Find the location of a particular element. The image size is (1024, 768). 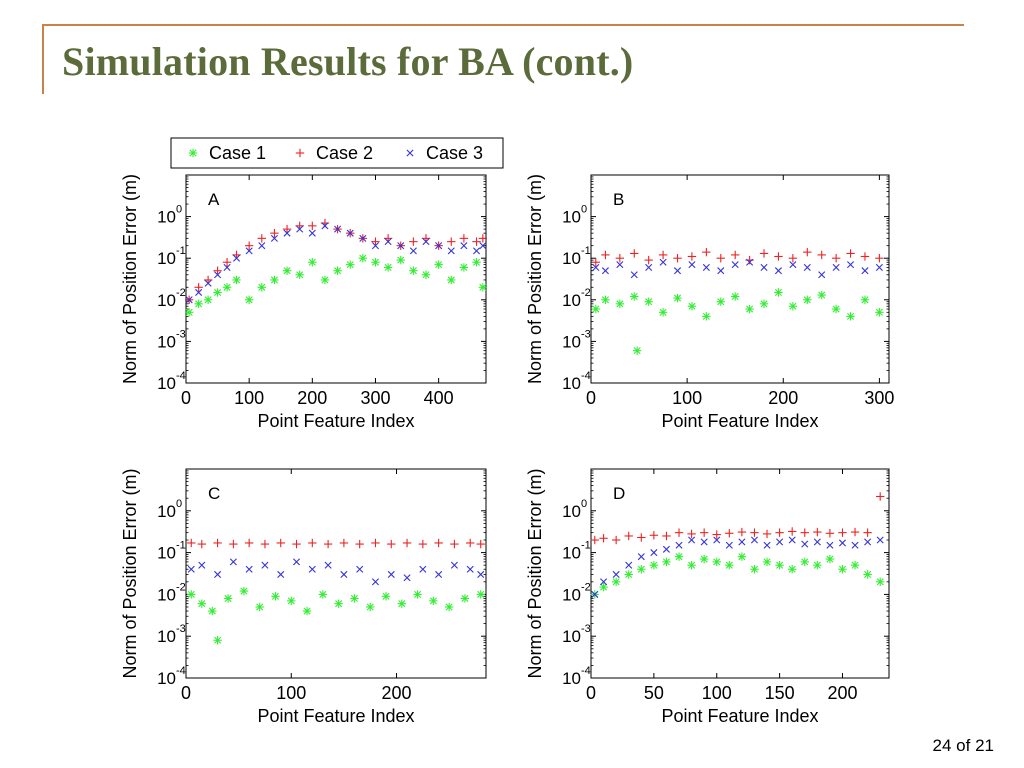

x-tick-label: 150 is located at coordinates (780, 693).